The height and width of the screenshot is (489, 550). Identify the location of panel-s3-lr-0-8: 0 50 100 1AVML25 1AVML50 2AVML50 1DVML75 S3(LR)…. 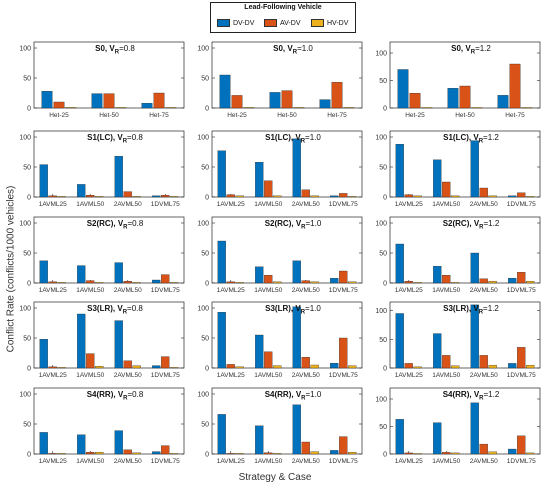
(102, 340).